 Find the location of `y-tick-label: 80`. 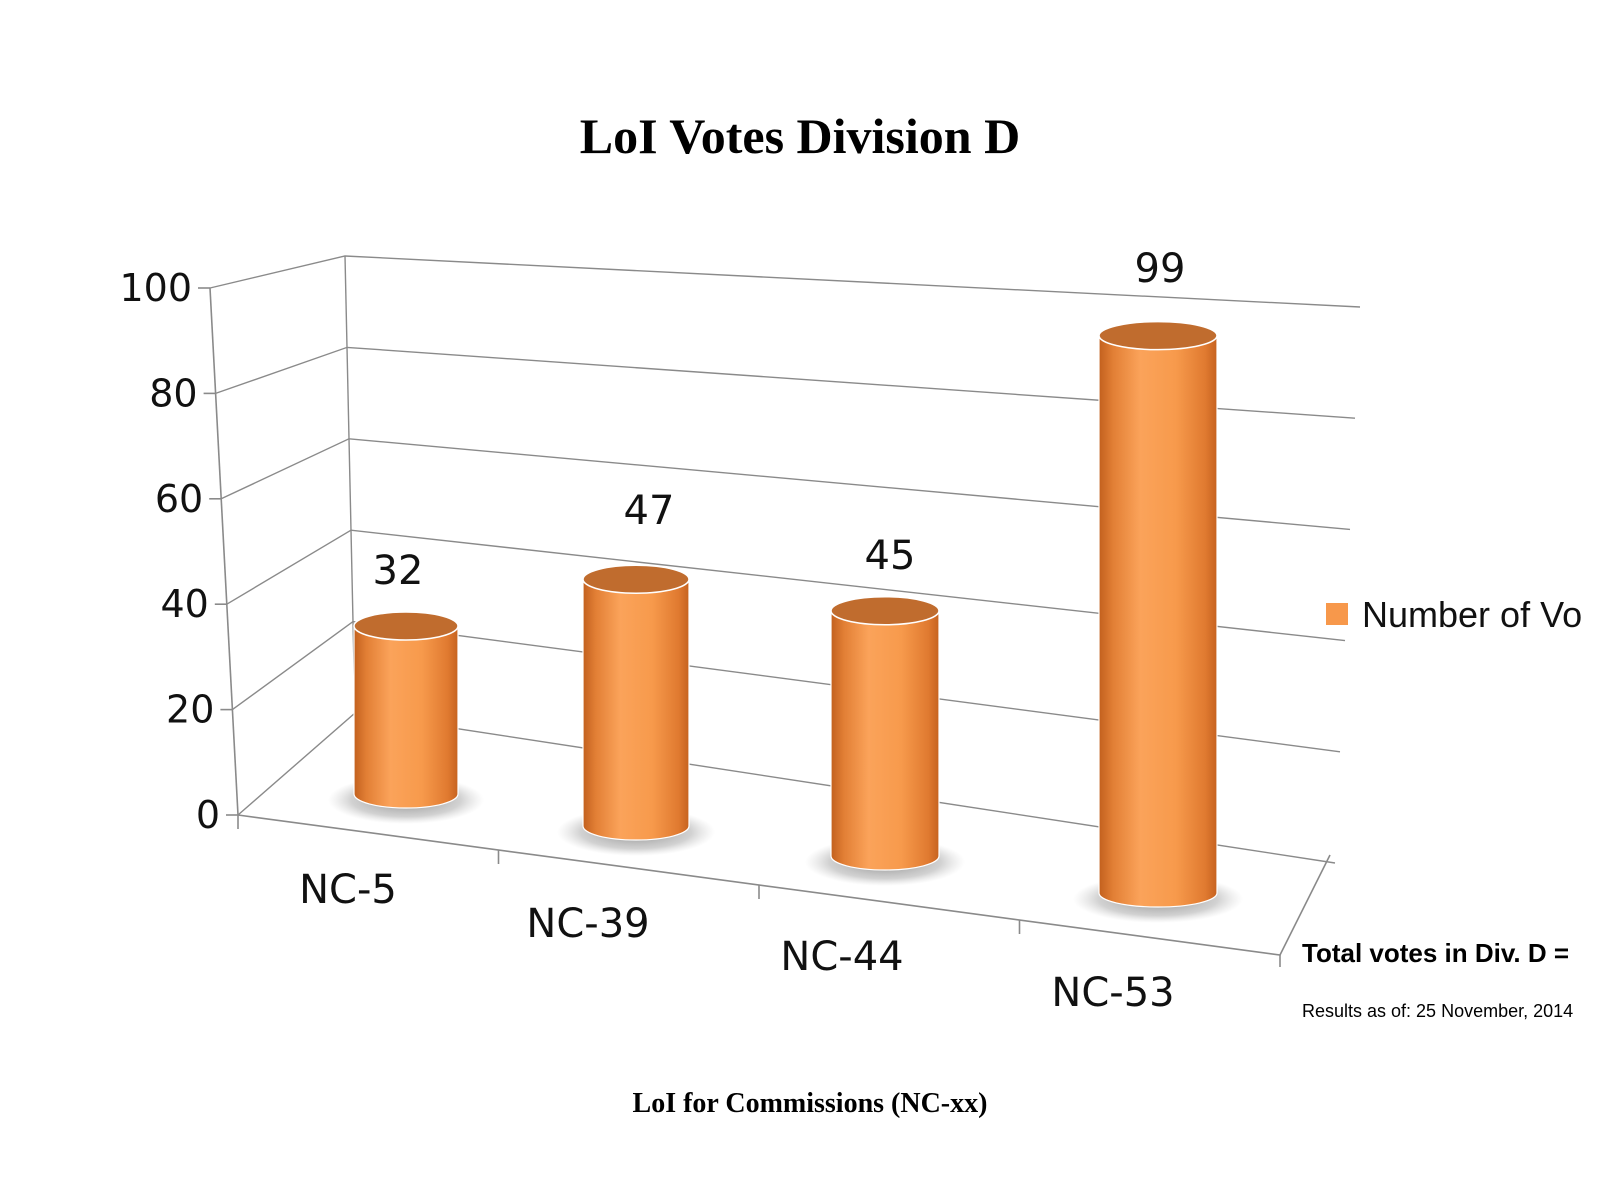

y-tick-label: 80 is located at coordinates (173, 393).